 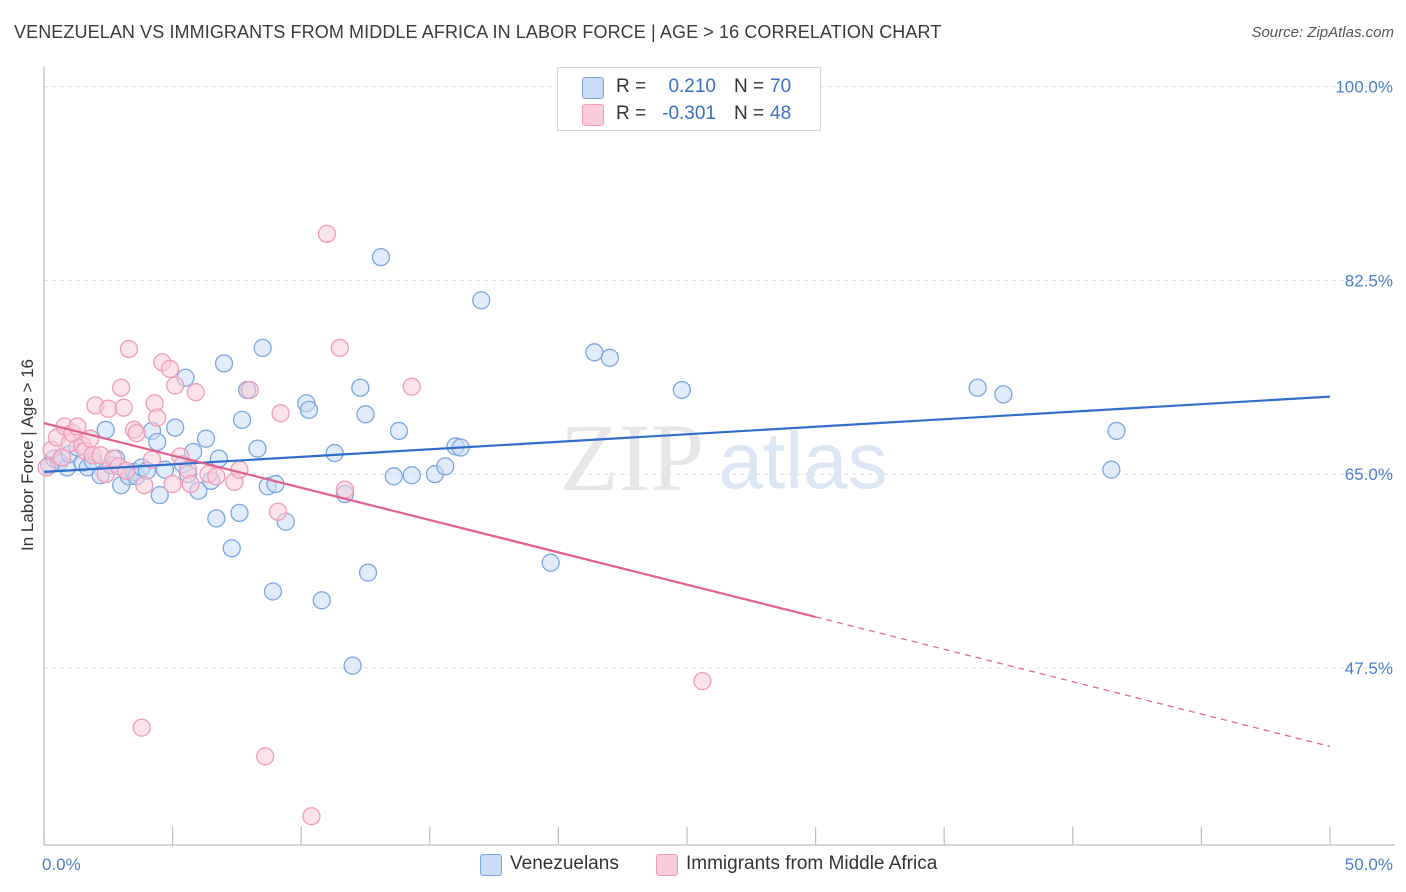 I want to click on middle-africa-trend-extension, so click(x=1073, y=682).